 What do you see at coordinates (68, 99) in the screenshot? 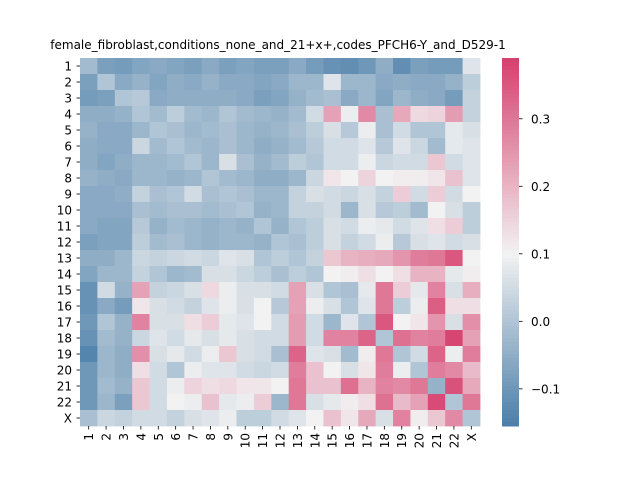
I see `row-tick-label: 3` at bounding box center [68, 99].